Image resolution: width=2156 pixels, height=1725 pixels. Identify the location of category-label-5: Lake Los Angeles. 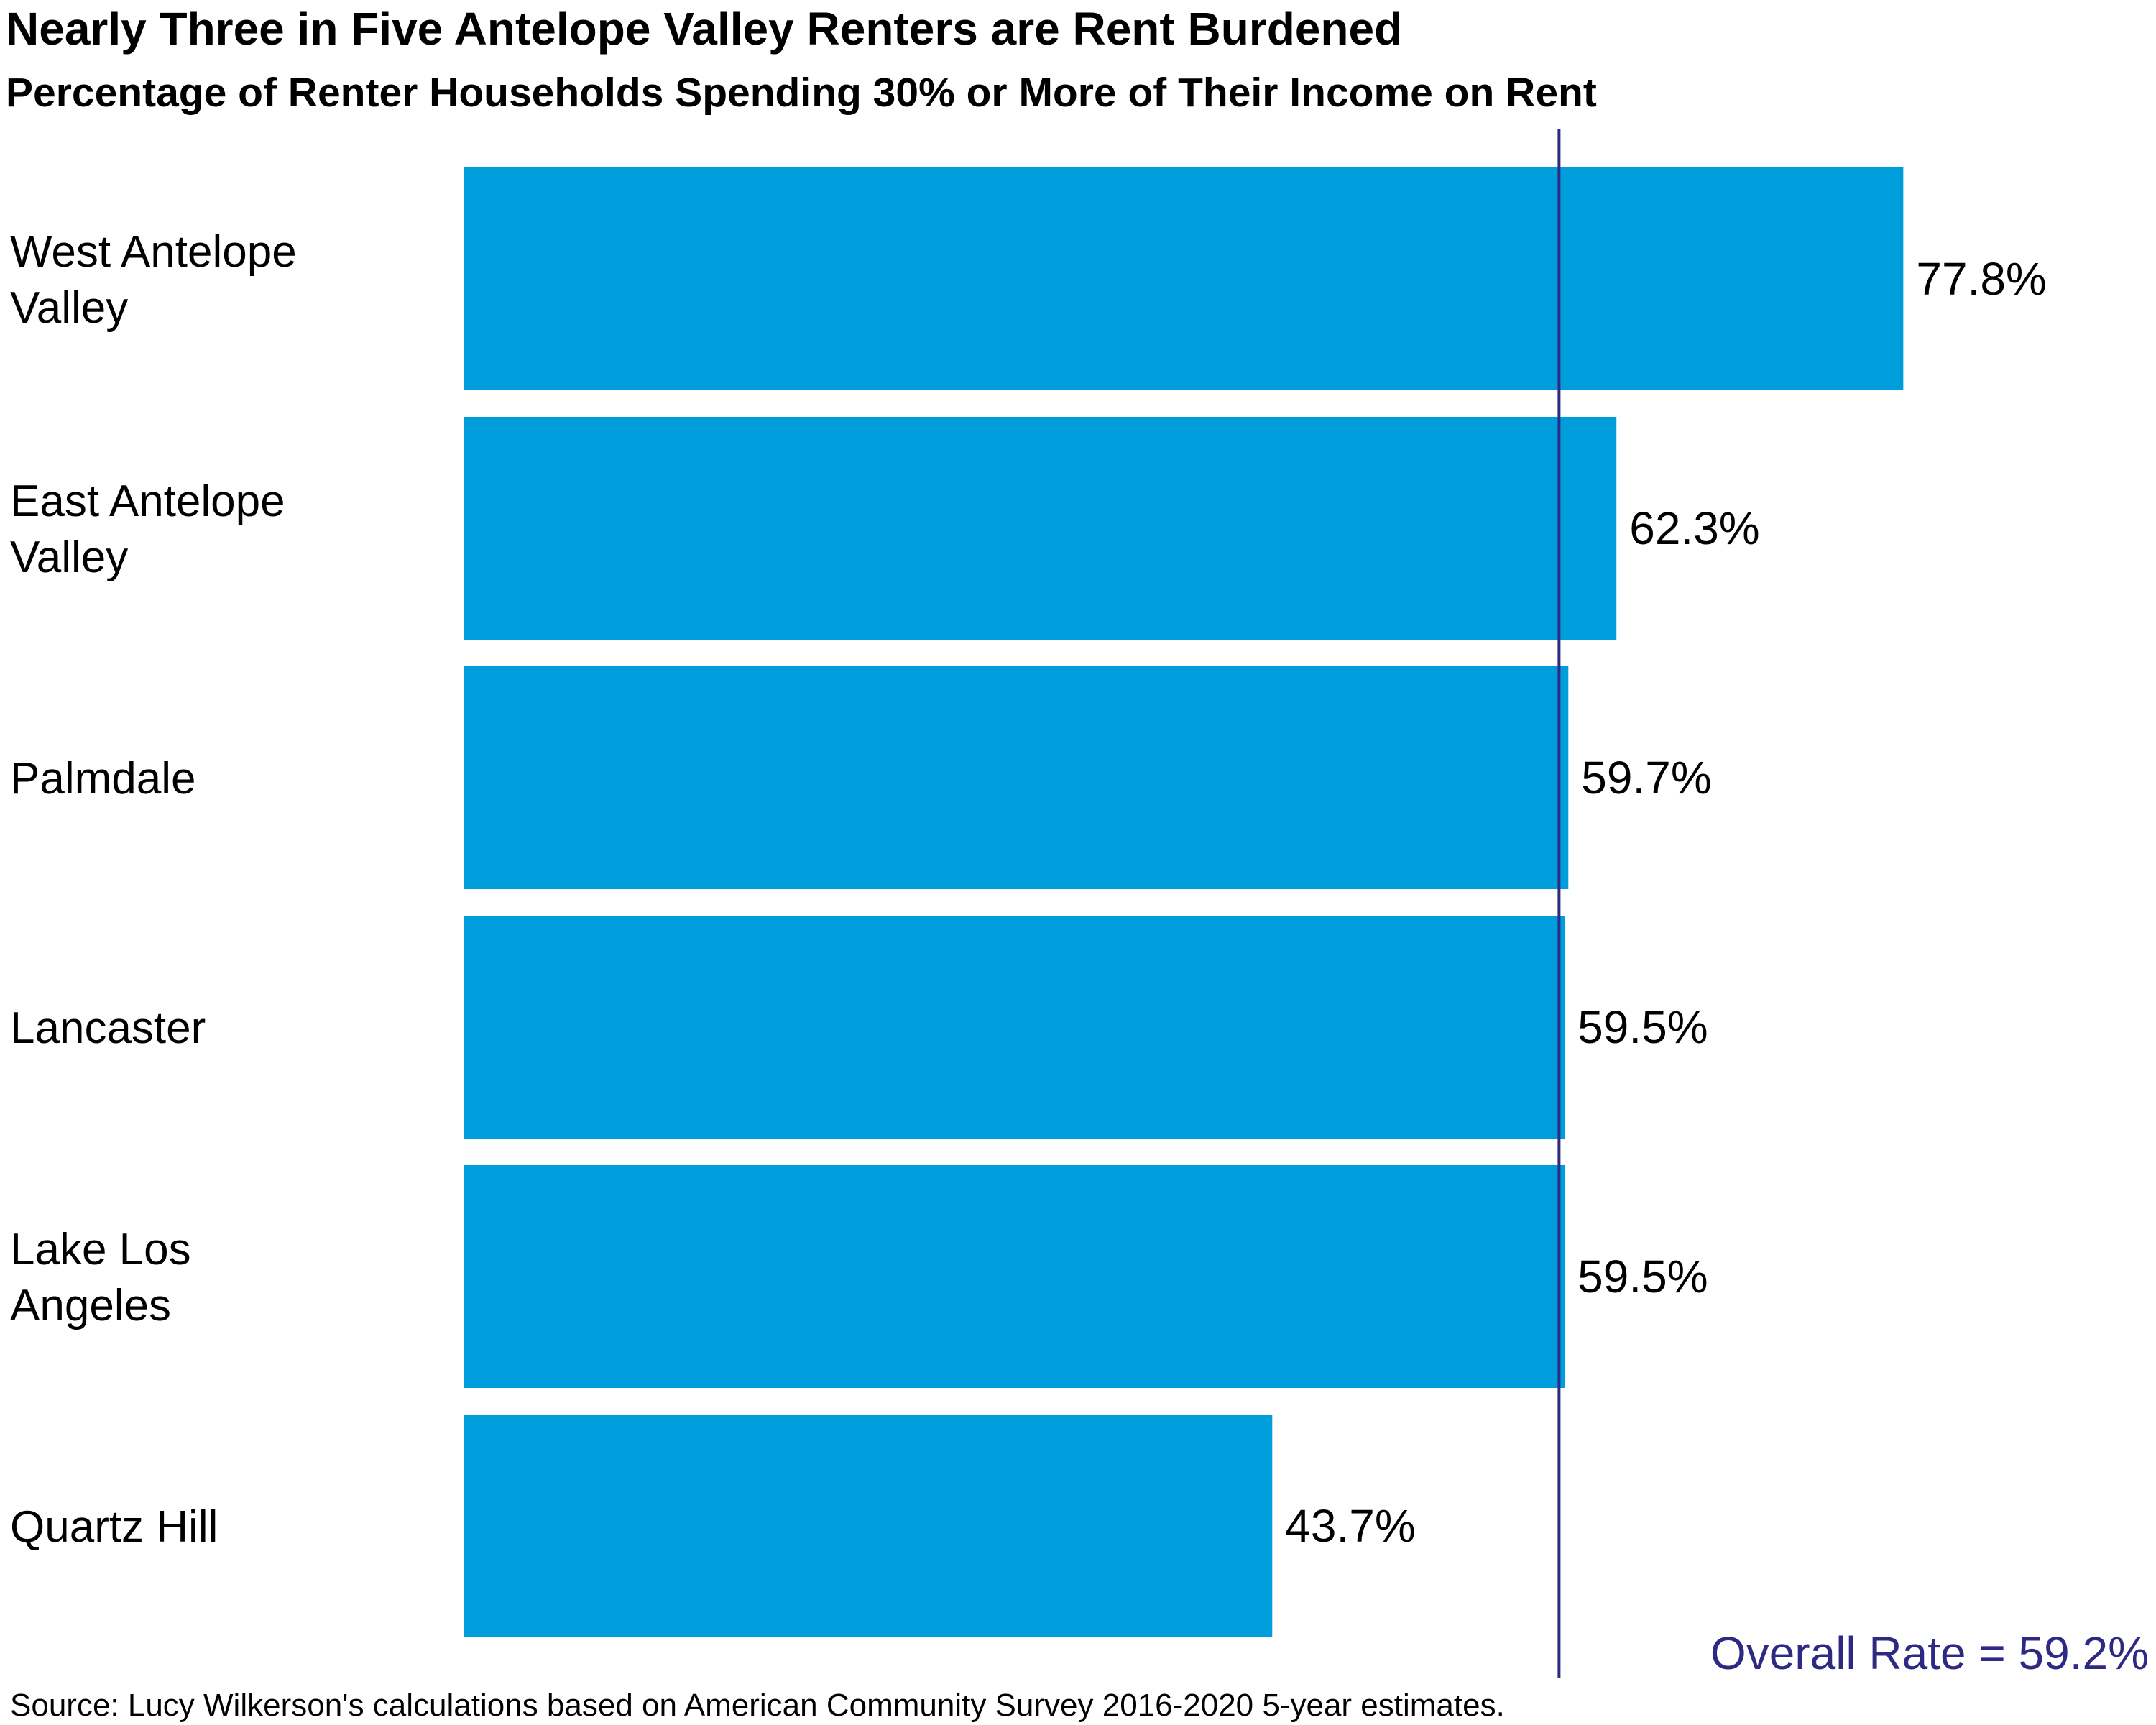
(101, 1277).